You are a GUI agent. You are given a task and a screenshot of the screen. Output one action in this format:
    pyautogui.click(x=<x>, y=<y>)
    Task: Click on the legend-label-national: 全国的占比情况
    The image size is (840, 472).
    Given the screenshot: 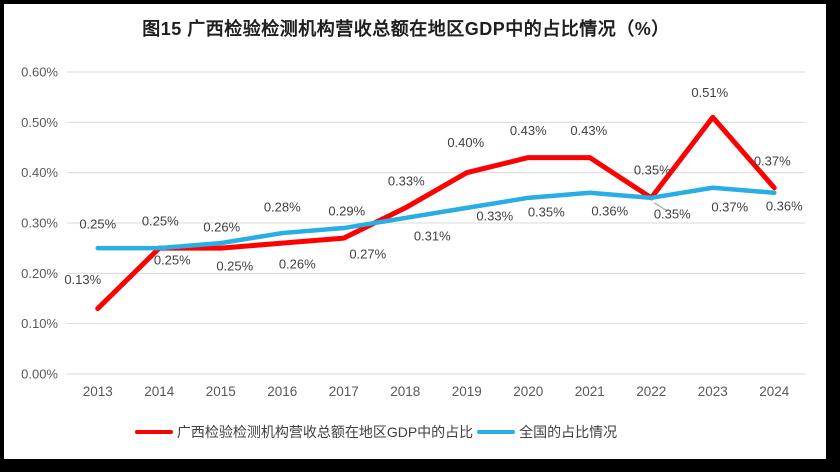 What is the action you would take?
    pyautogui.click(x=568, y=432)
    